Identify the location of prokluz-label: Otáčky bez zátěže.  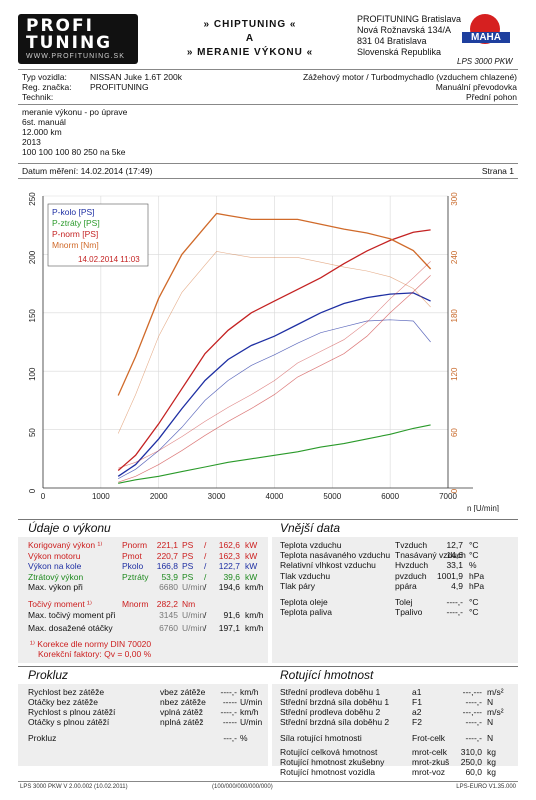
(63, 702).